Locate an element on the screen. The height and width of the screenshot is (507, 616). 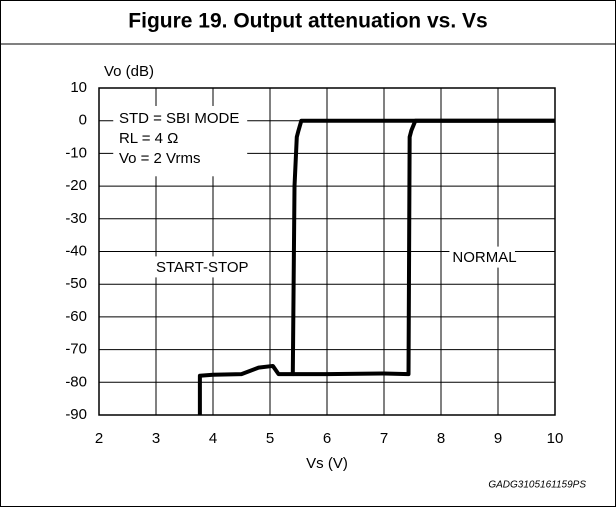
x-tick-label: 5 is located at coordinates (270, 438).